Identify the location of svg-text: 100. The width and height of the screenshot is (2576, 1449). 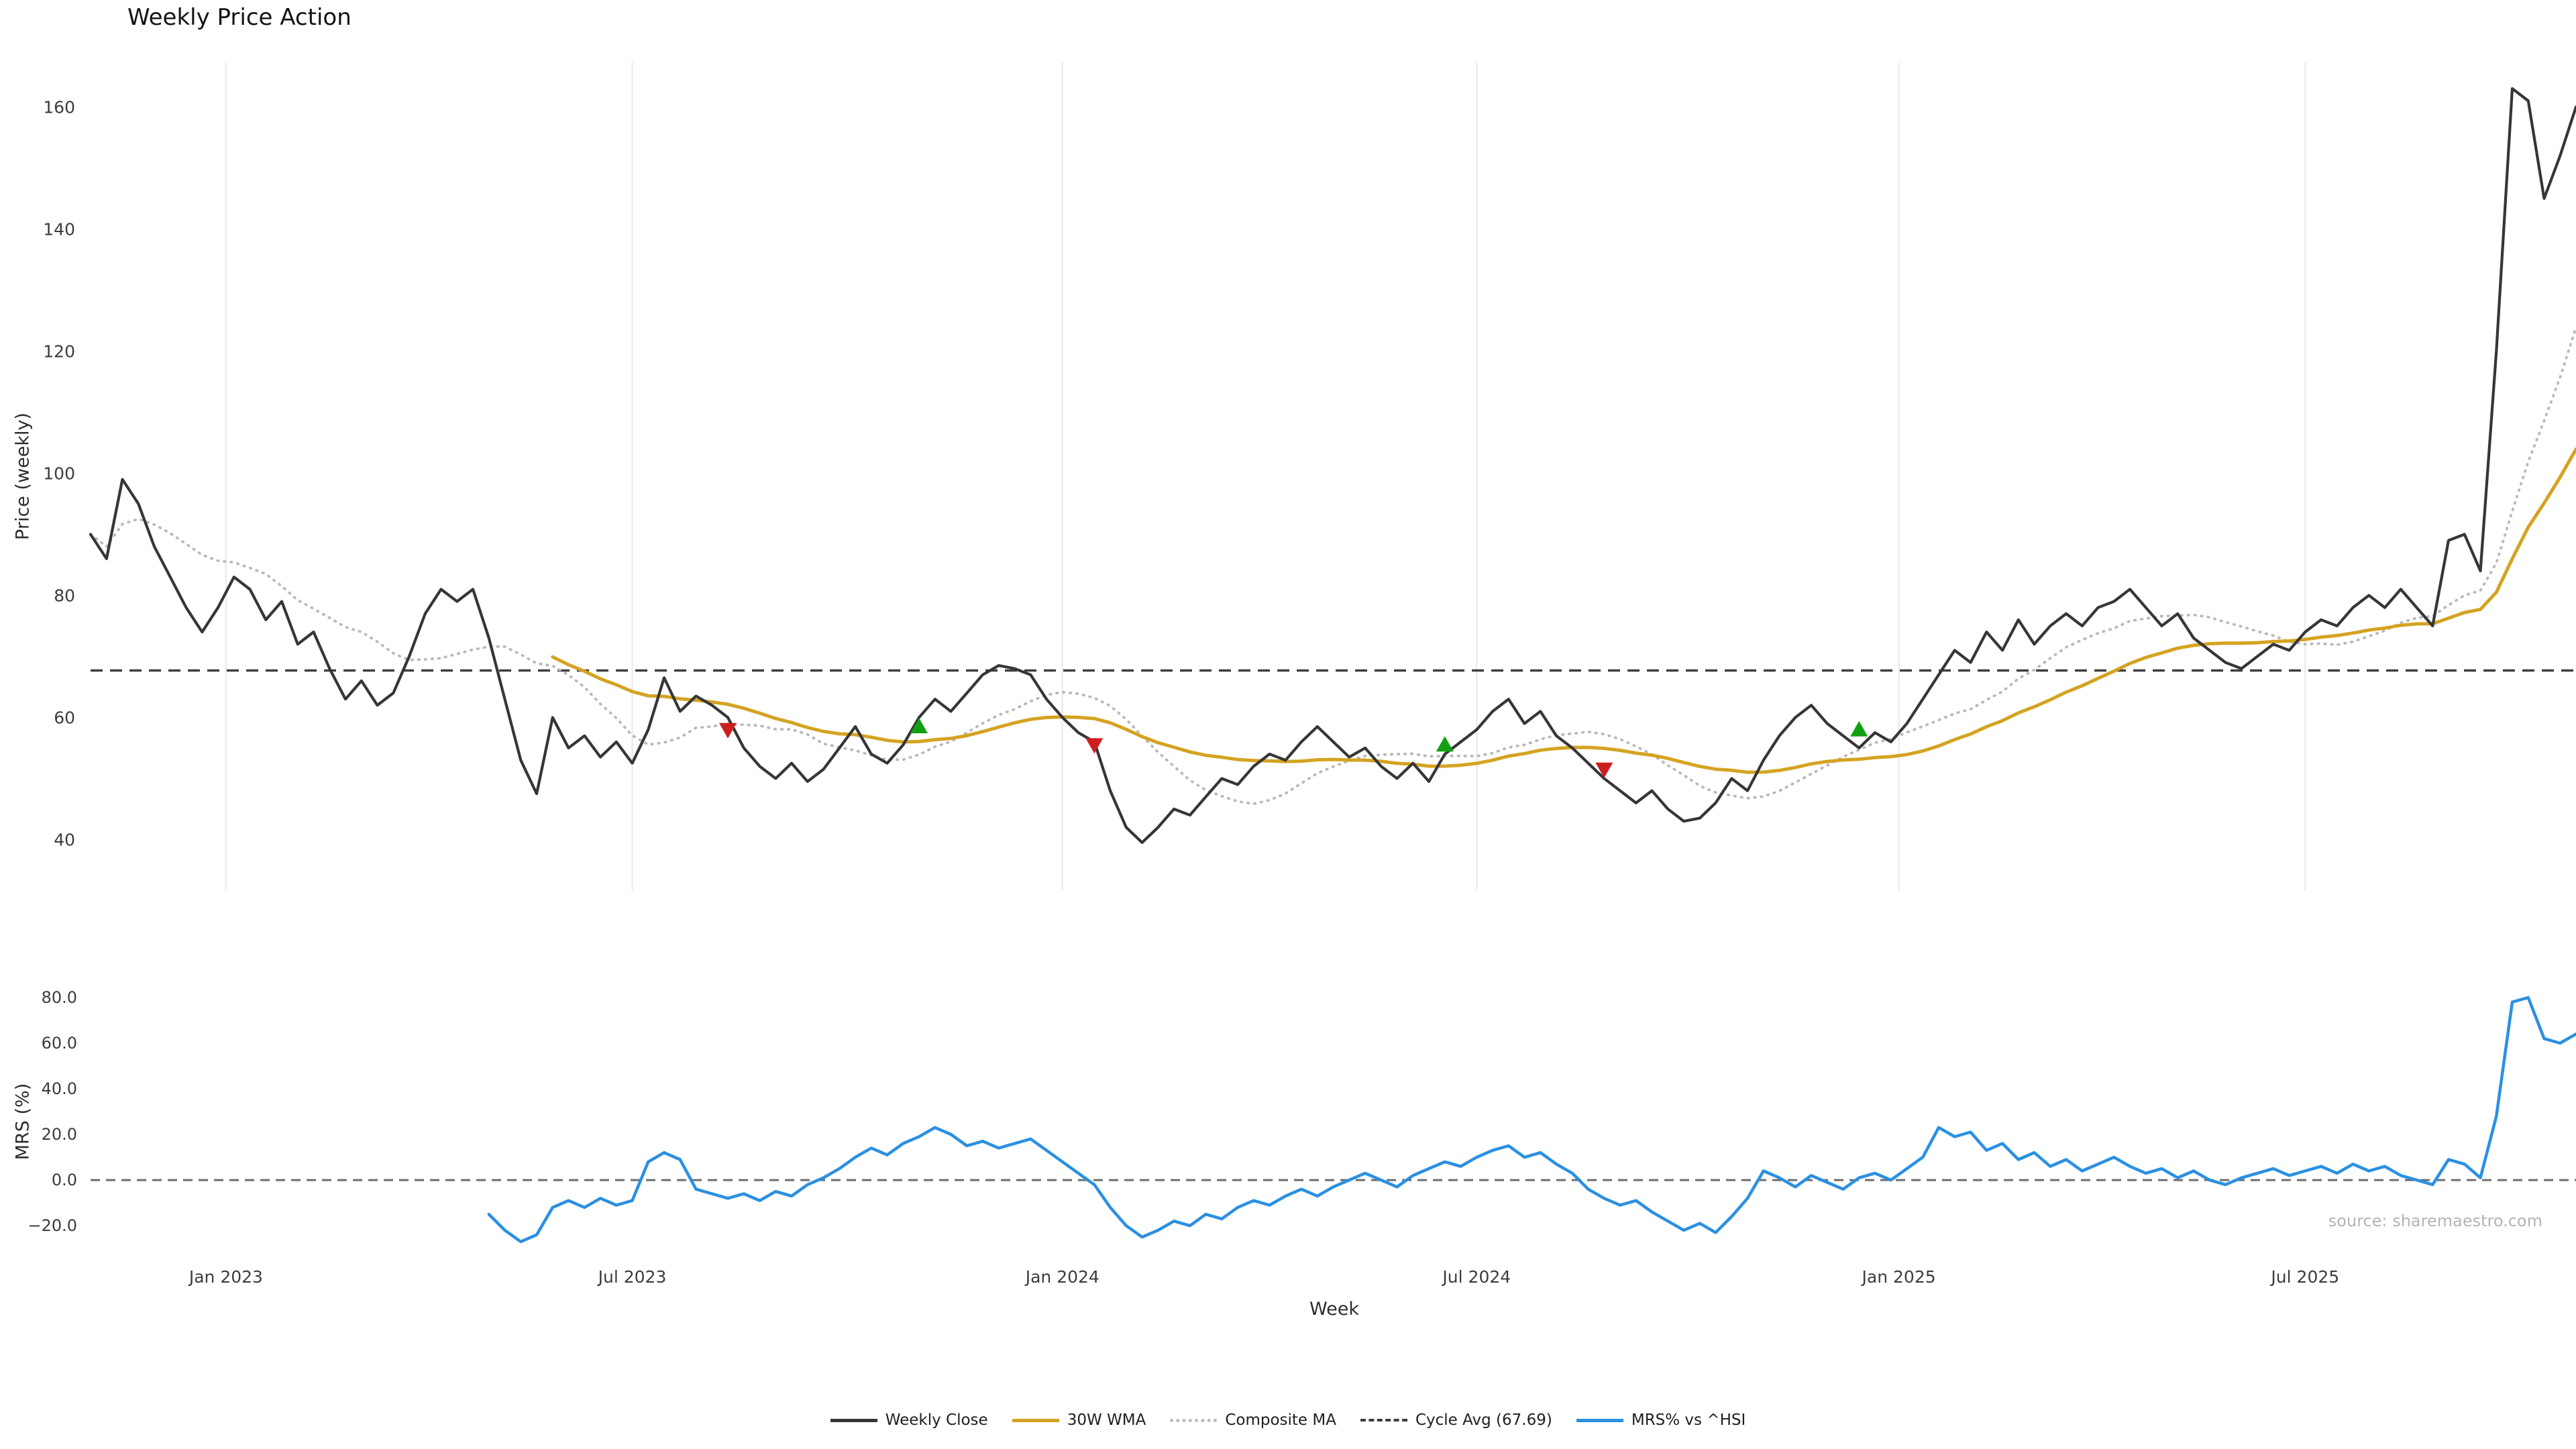
(59, 473).